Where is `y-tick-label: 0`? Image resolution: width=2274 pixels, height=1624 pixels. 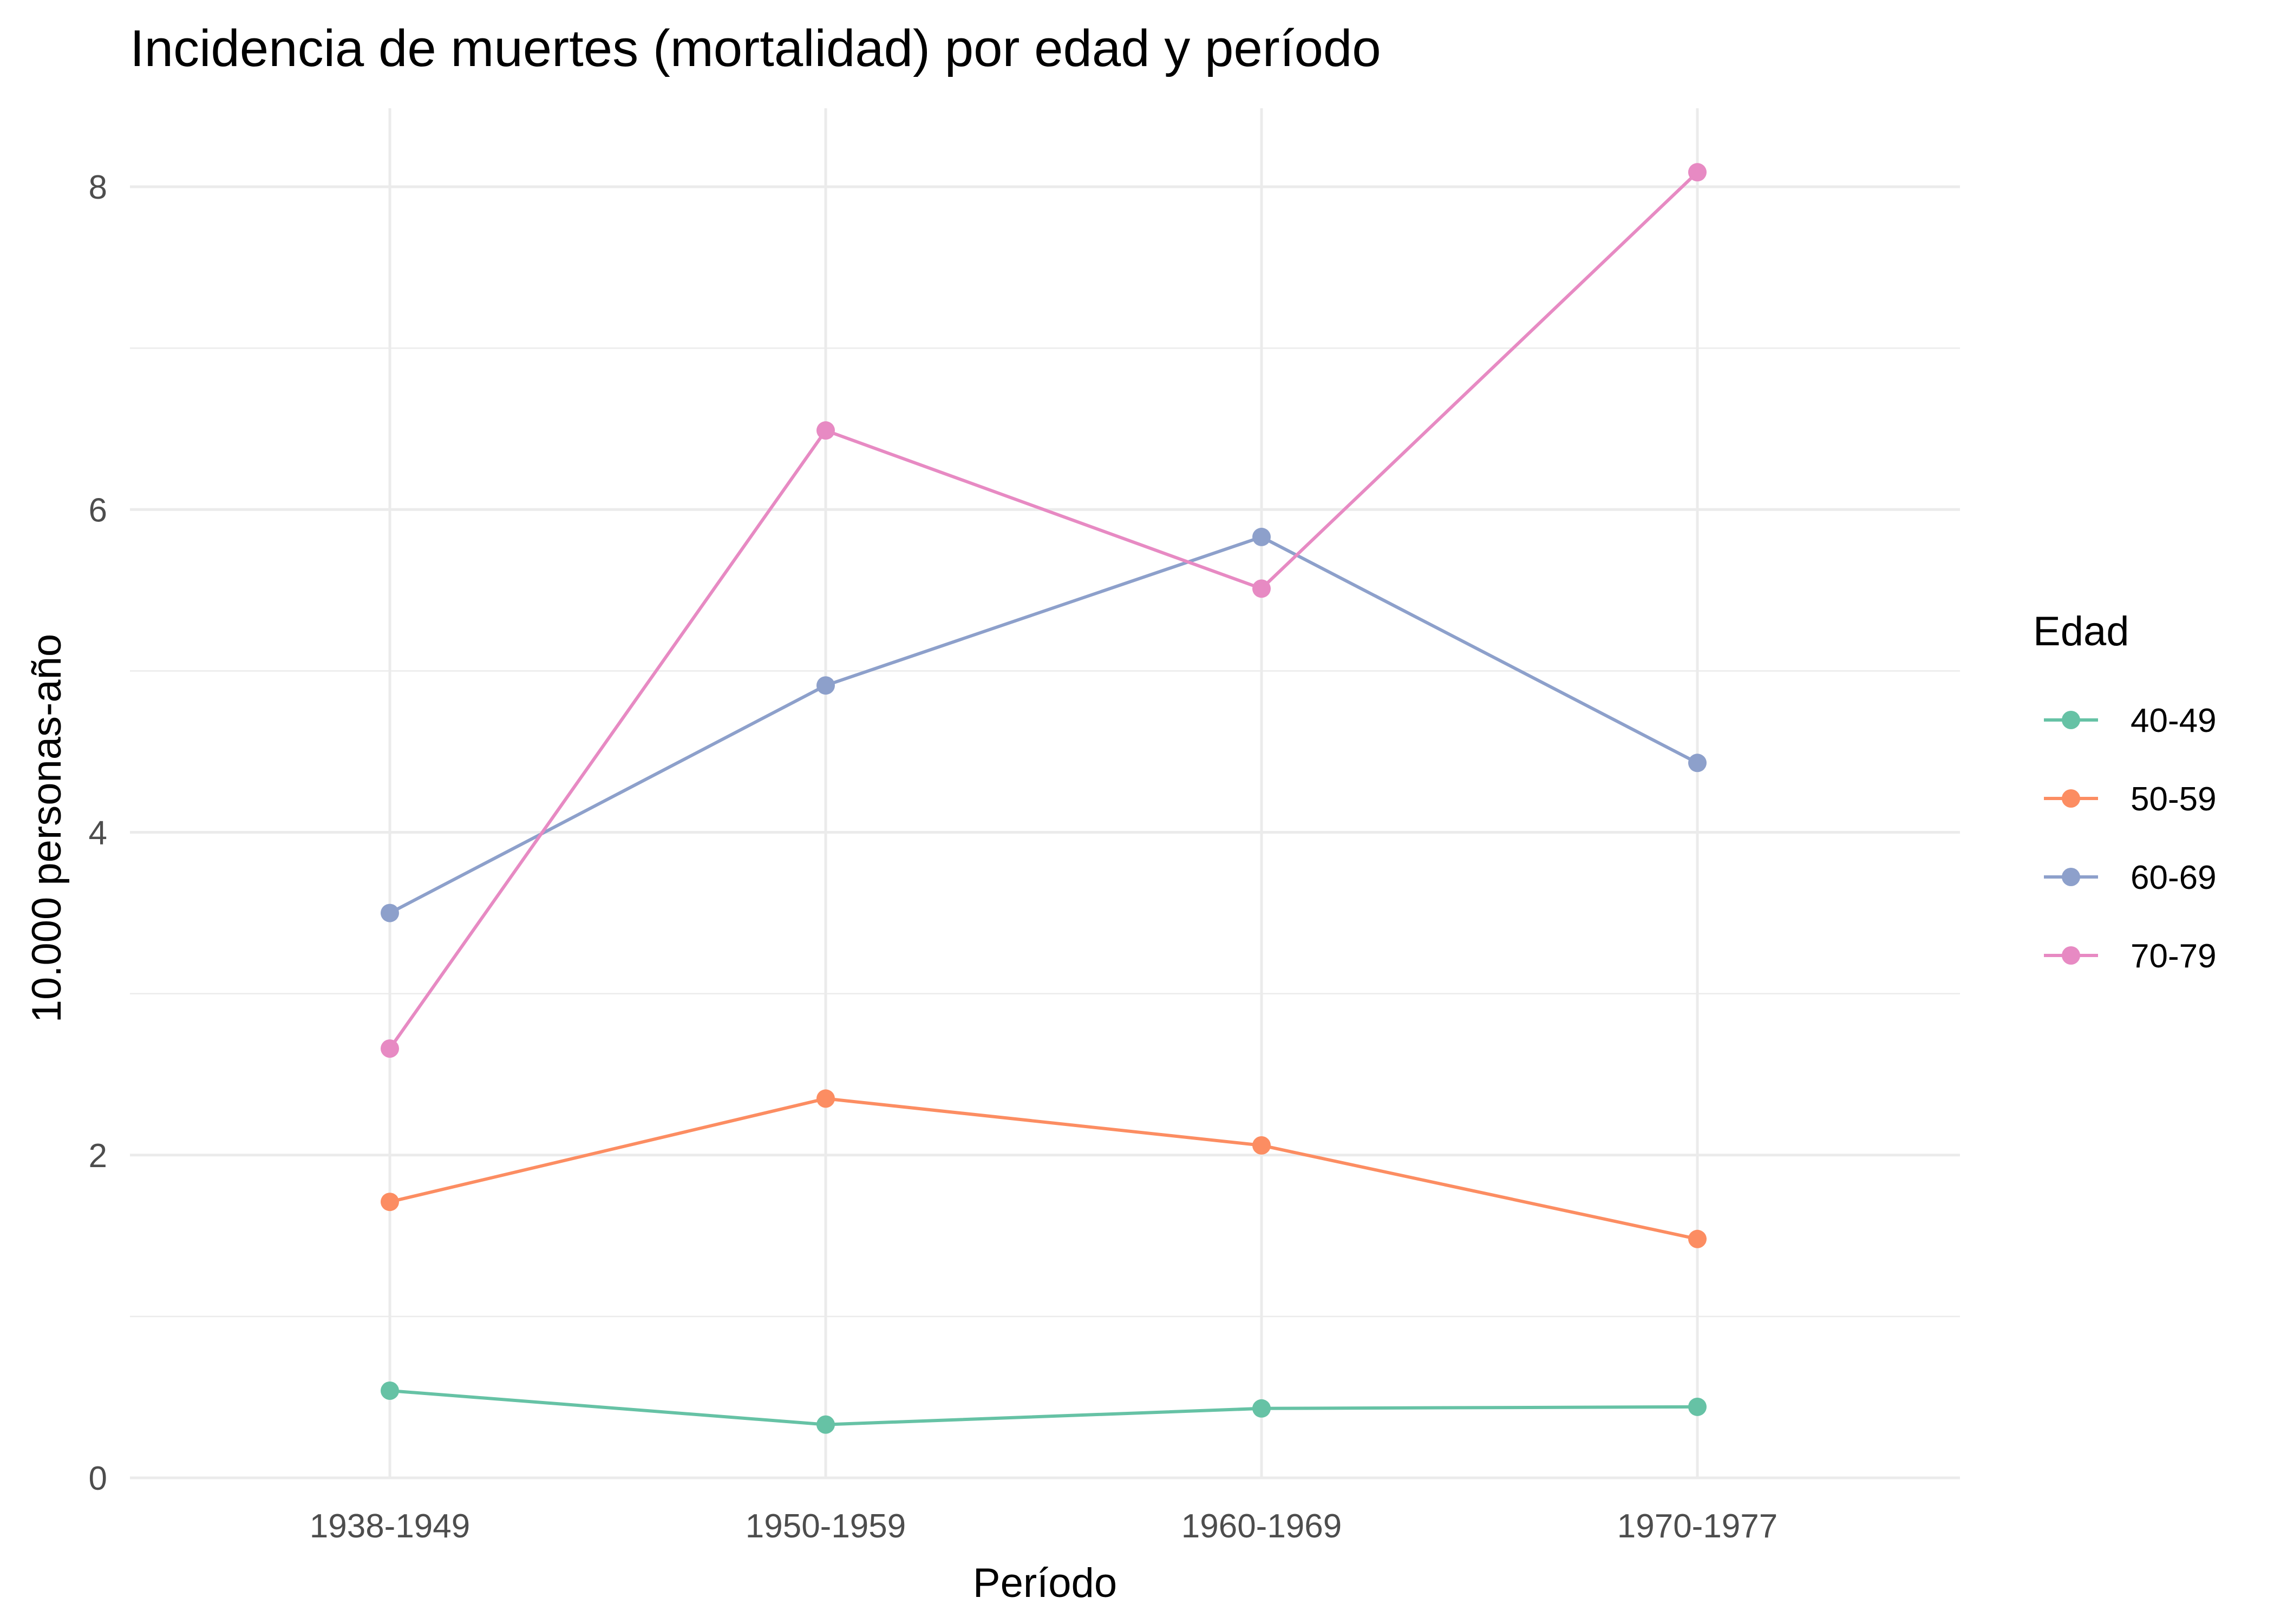
y-tick-label: 0 is located at coordinates (98, 1479).